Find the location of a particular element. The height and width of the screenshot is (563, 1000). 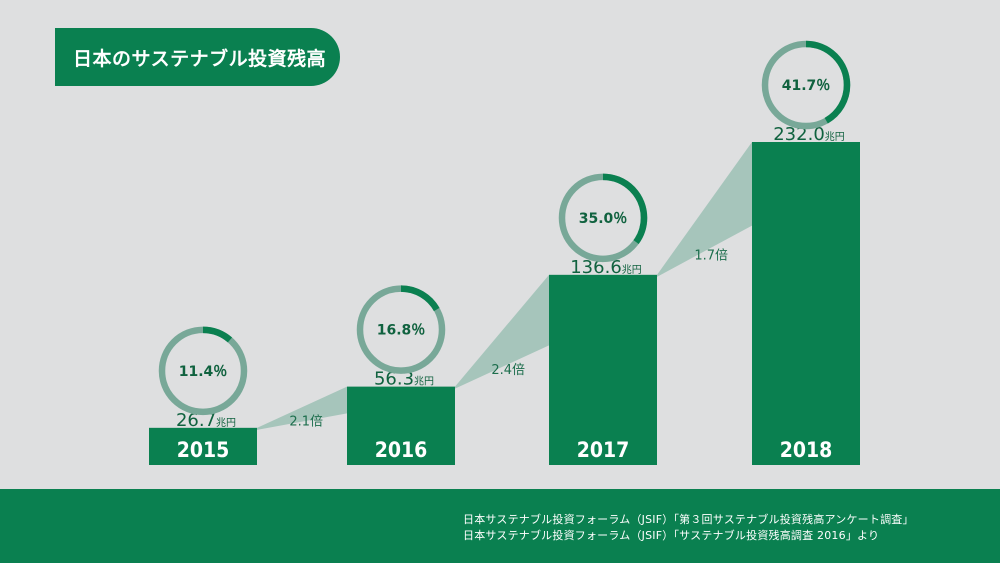

growth-label: 2.1倍 is located at coordinates (306, 421).